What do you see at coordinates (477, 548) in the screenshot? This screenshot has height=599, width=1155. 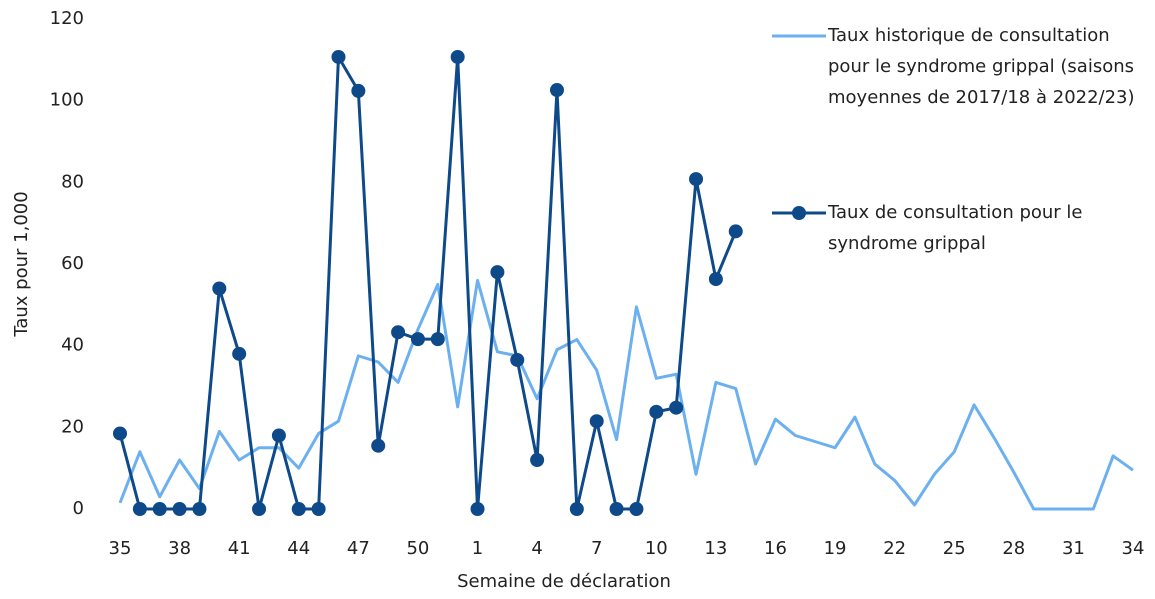 I see `x-tick-label: 1` at bounding box center [477, 548].